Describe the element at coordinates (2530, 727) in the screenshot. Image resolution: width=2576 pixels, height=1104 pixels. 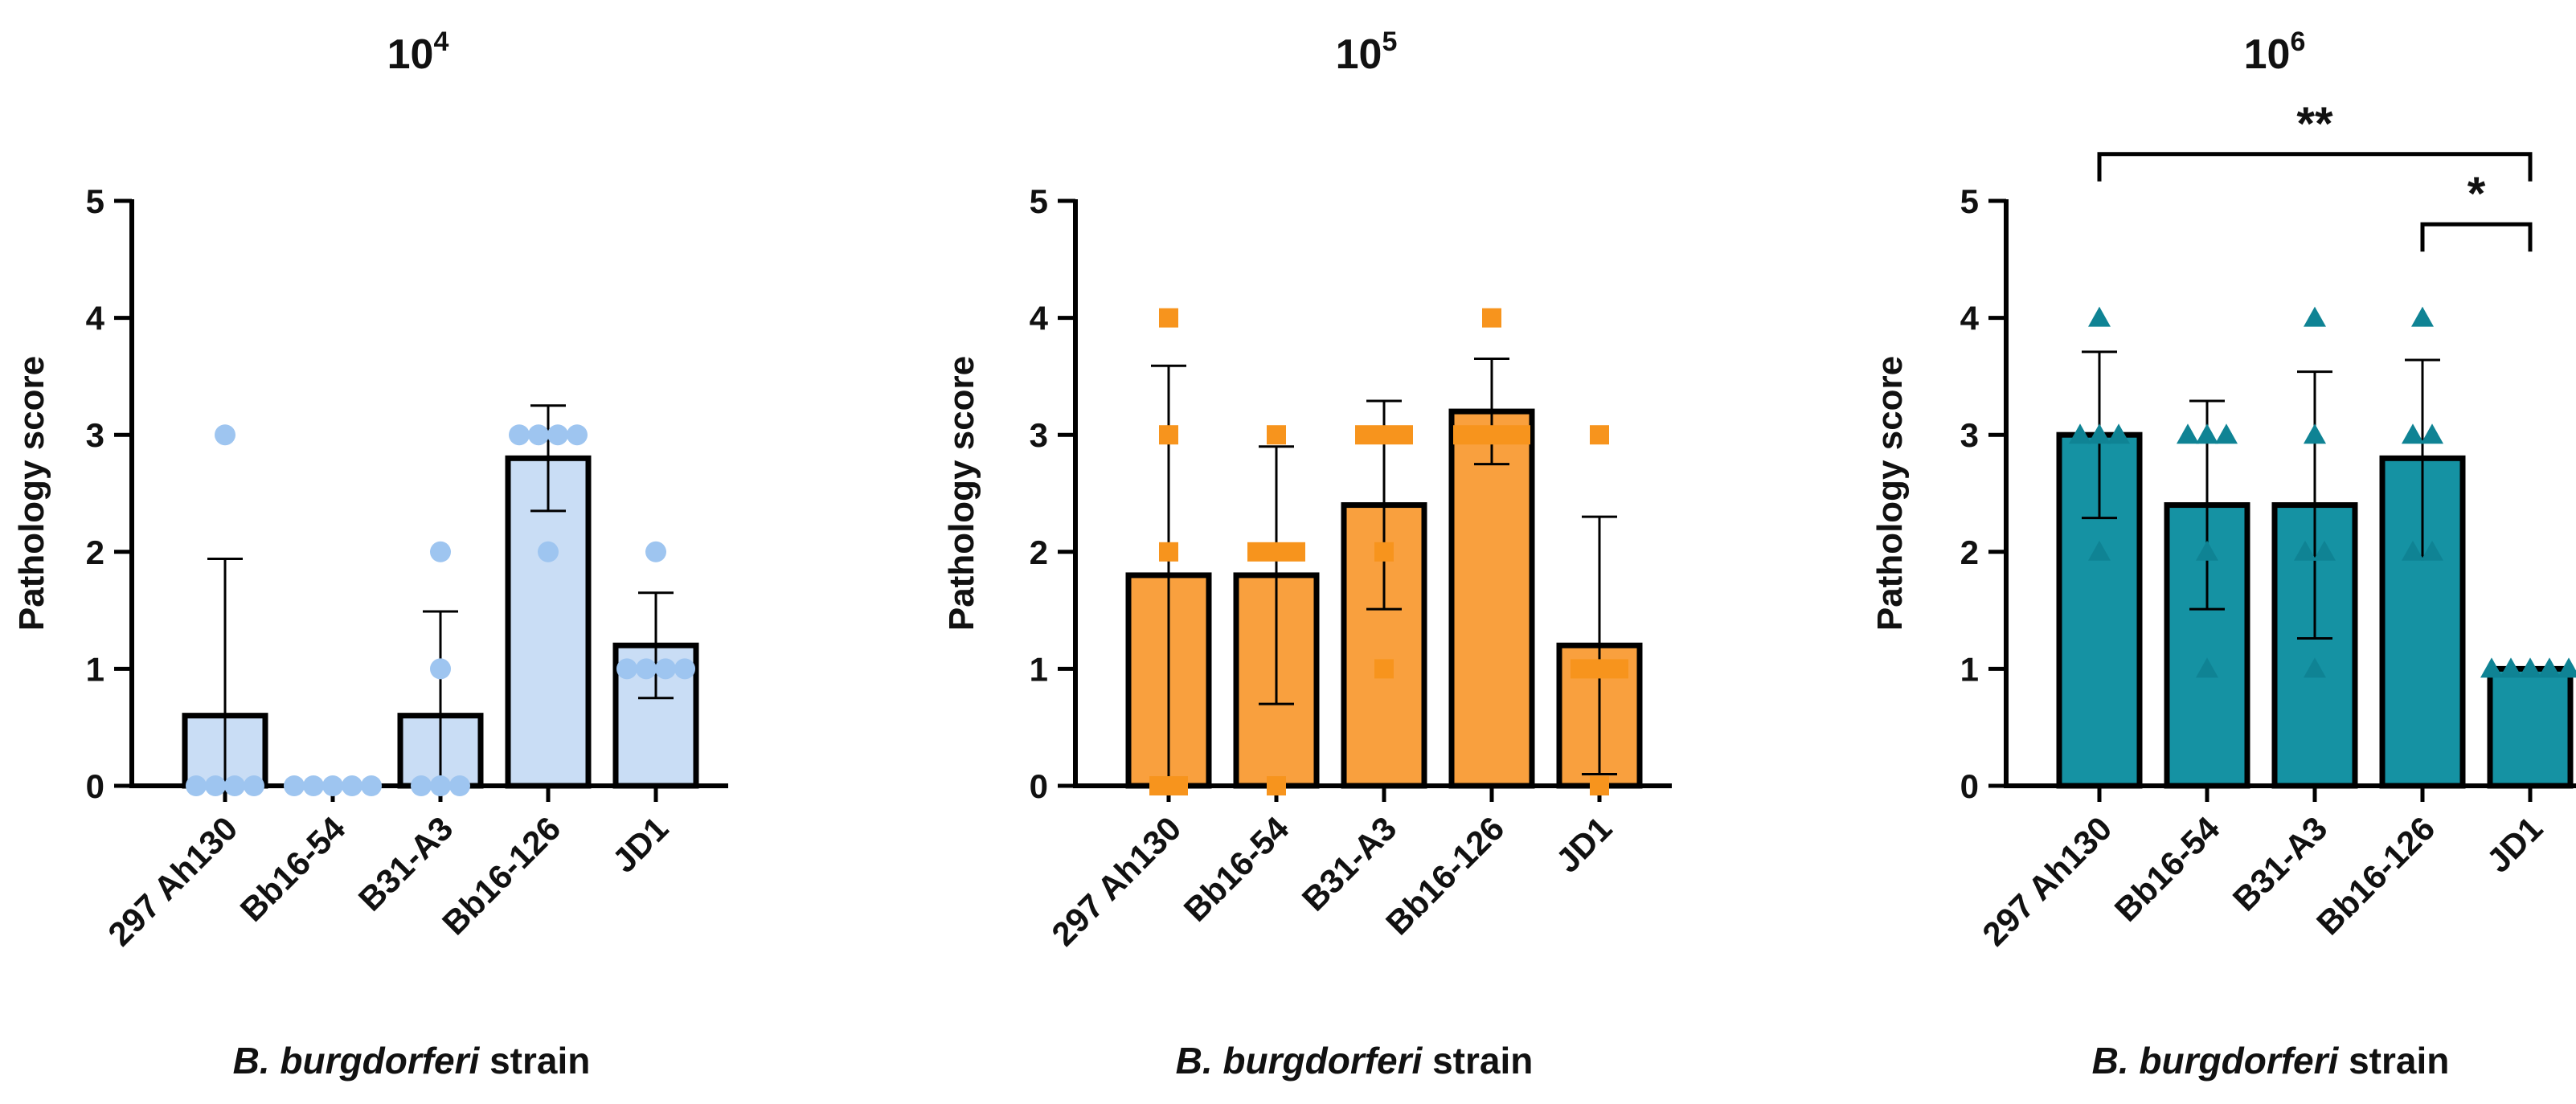
I see `bar-JD1` at that location.